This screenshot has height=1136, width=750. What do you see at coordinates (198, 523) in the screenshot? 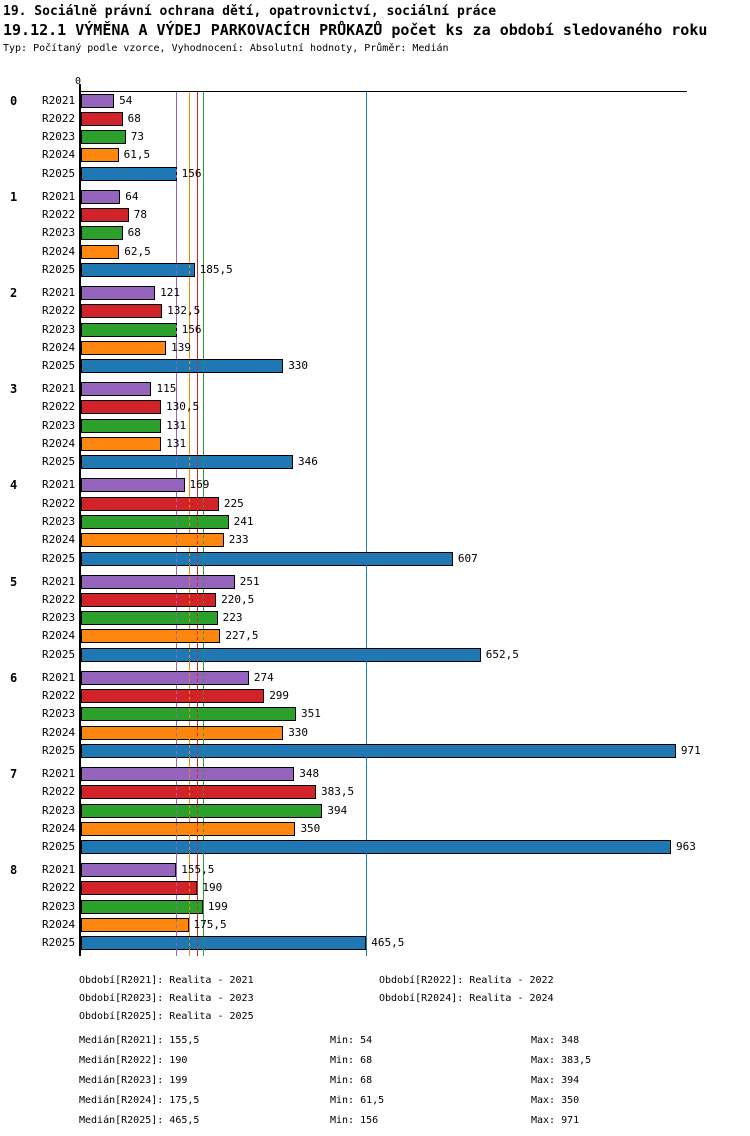
I see `median-line-dash-R2022` at bounding box center [198, 523].